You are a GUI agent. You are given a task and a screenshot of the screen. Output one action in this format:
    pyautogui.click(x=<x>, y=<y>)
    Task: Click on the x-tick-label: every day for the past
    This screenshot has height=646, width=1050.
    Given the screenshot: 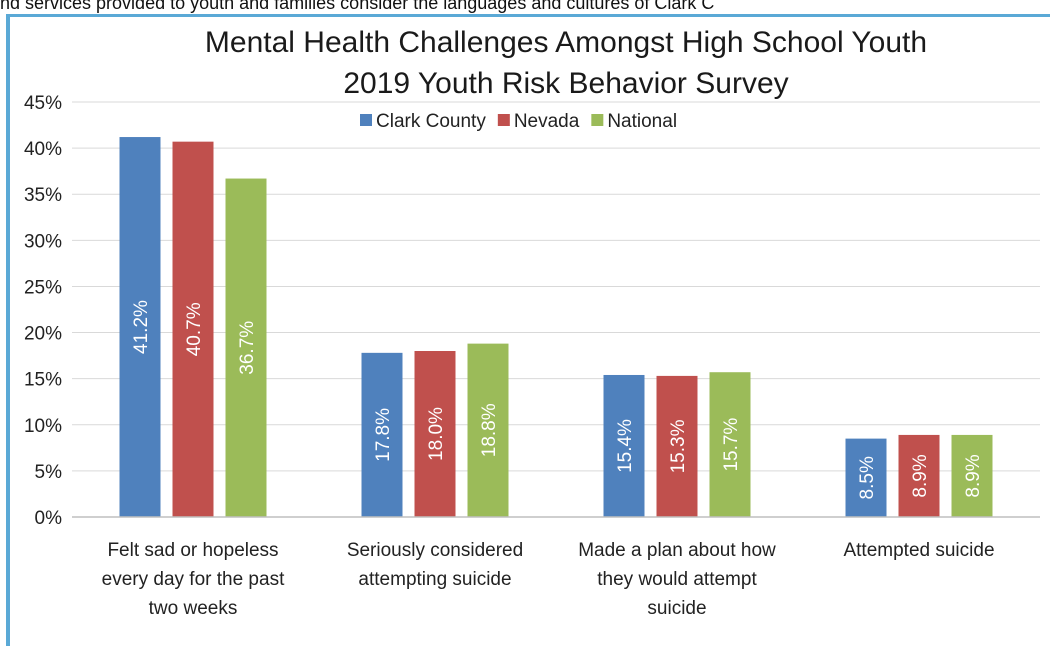 What is the action you would take?
    pyautogui.click(x=193, y=579)
    